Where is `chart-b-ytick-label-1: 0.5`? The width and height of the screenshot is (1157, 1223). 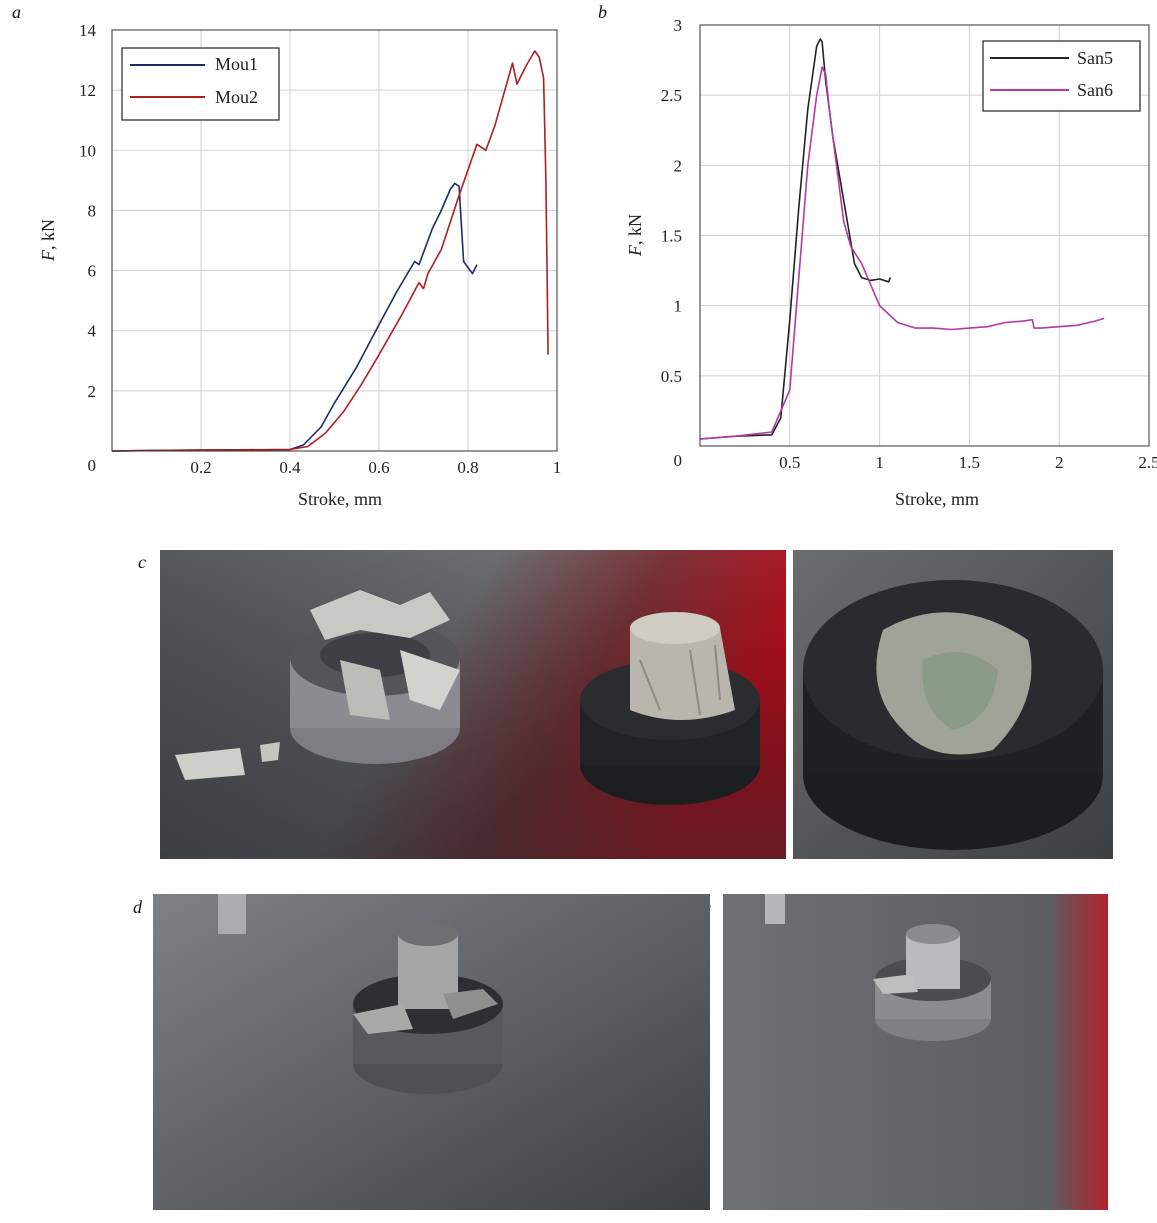
chart-b-ytick-label-1: 0.5 is located at coordinates (671, 376).